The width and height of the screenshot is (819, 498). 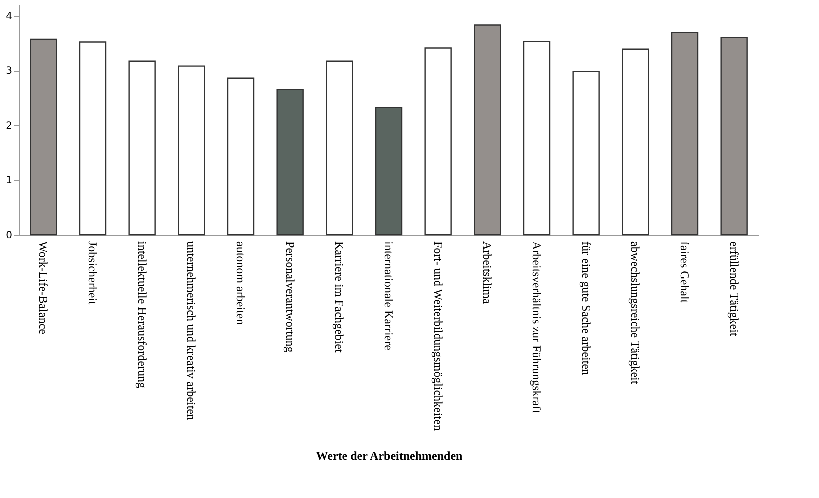 What do you see at coordinates (9, 236) in the screenshot?
I see `y-tick-label: 0` at bounding box center [9, 236].